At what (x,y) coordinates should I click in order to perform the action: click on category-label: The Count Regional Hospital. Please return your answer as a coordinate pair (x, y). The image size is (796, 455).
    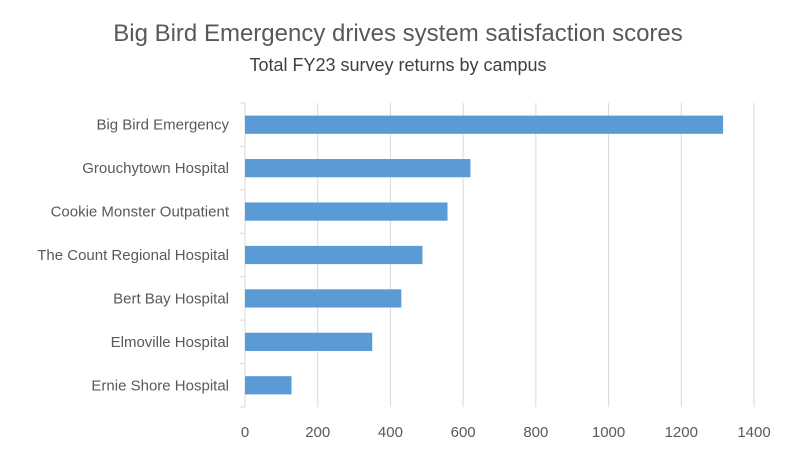
    Looking at the image, I should click on (133, 255).